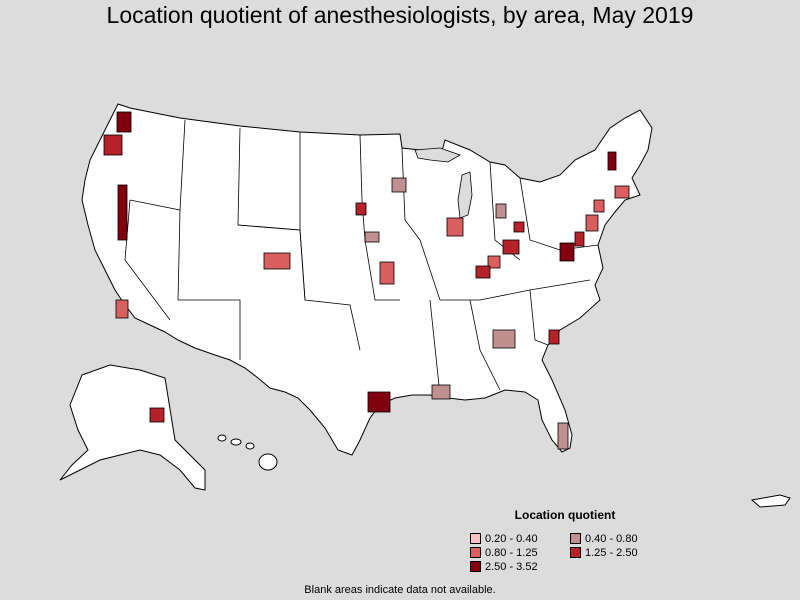 Image resolution: width=800 pixels, height=600 pixels. Describe the element at coordinates (277, 261) in the screenshot. I see `area-denver` at that location.